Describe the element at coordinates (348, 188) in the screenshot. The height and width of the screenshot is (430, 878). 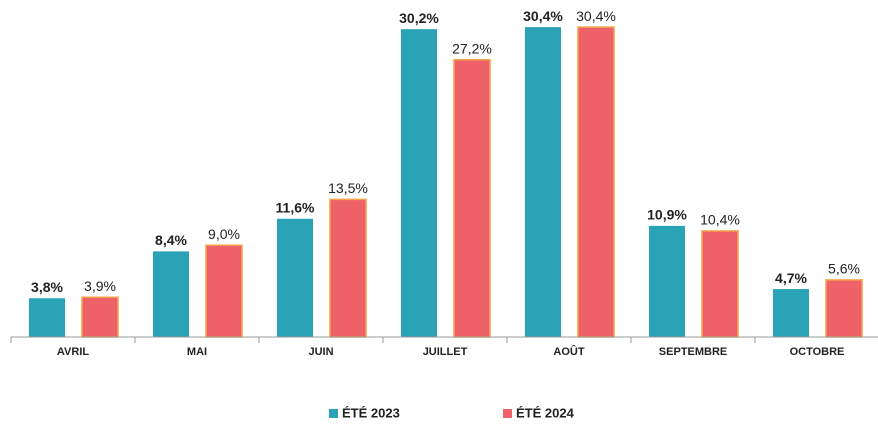
I see `data-label: 13,5%` at that location.